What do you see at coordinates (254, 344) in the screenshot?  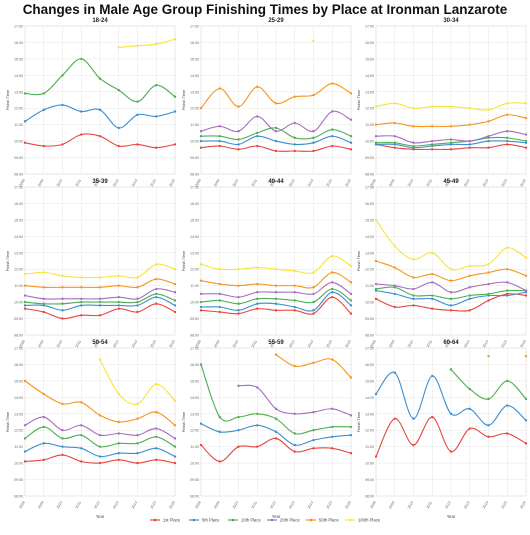 I see `x-tick-label: 2011` at bounding box center [254, 344].